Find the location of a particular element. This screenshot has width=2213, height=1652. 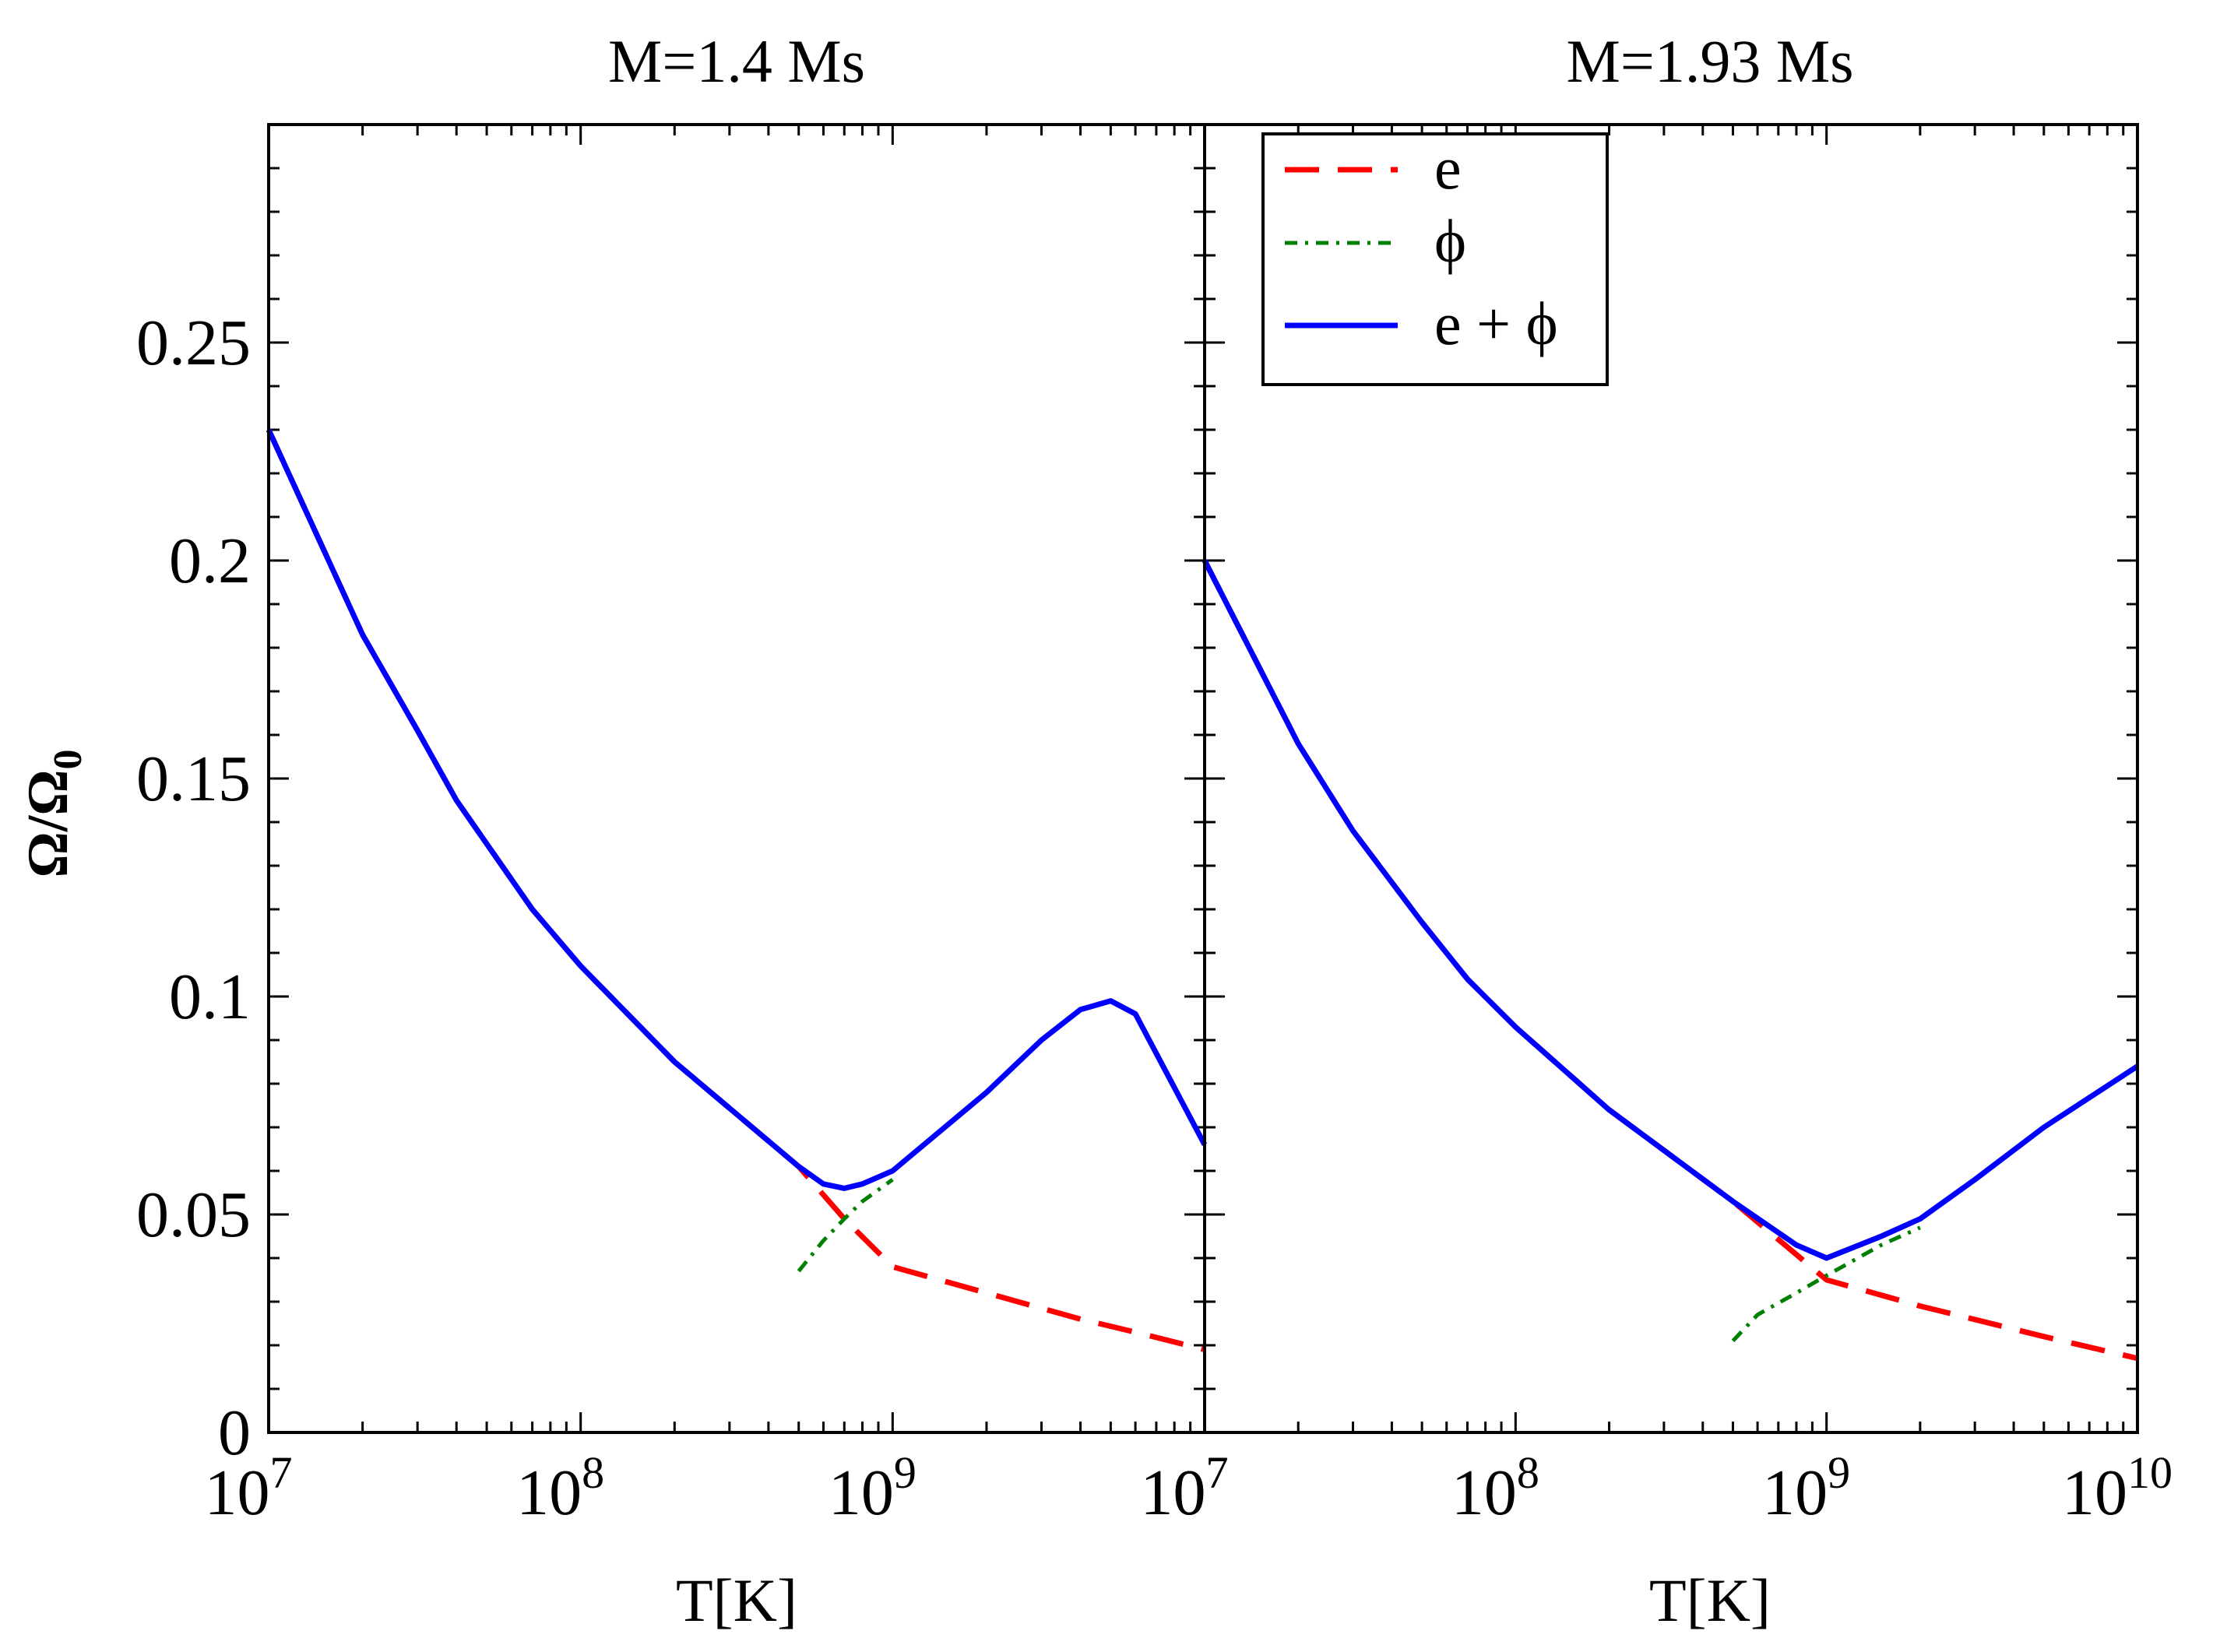

x-tick-label: 10¹⁰ is located at coordinates (2117, 1488).